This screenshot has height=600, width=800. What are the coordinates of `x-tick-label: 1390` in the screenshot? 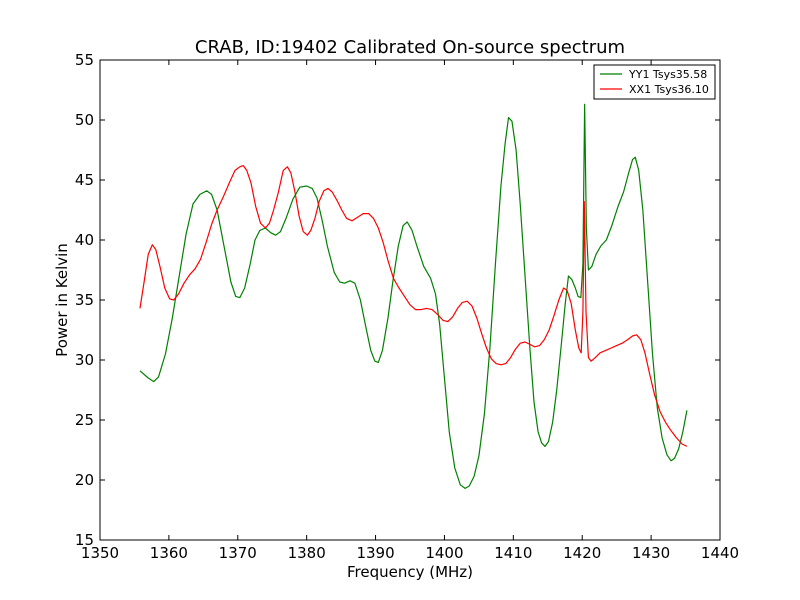 It's located at (375, 553).